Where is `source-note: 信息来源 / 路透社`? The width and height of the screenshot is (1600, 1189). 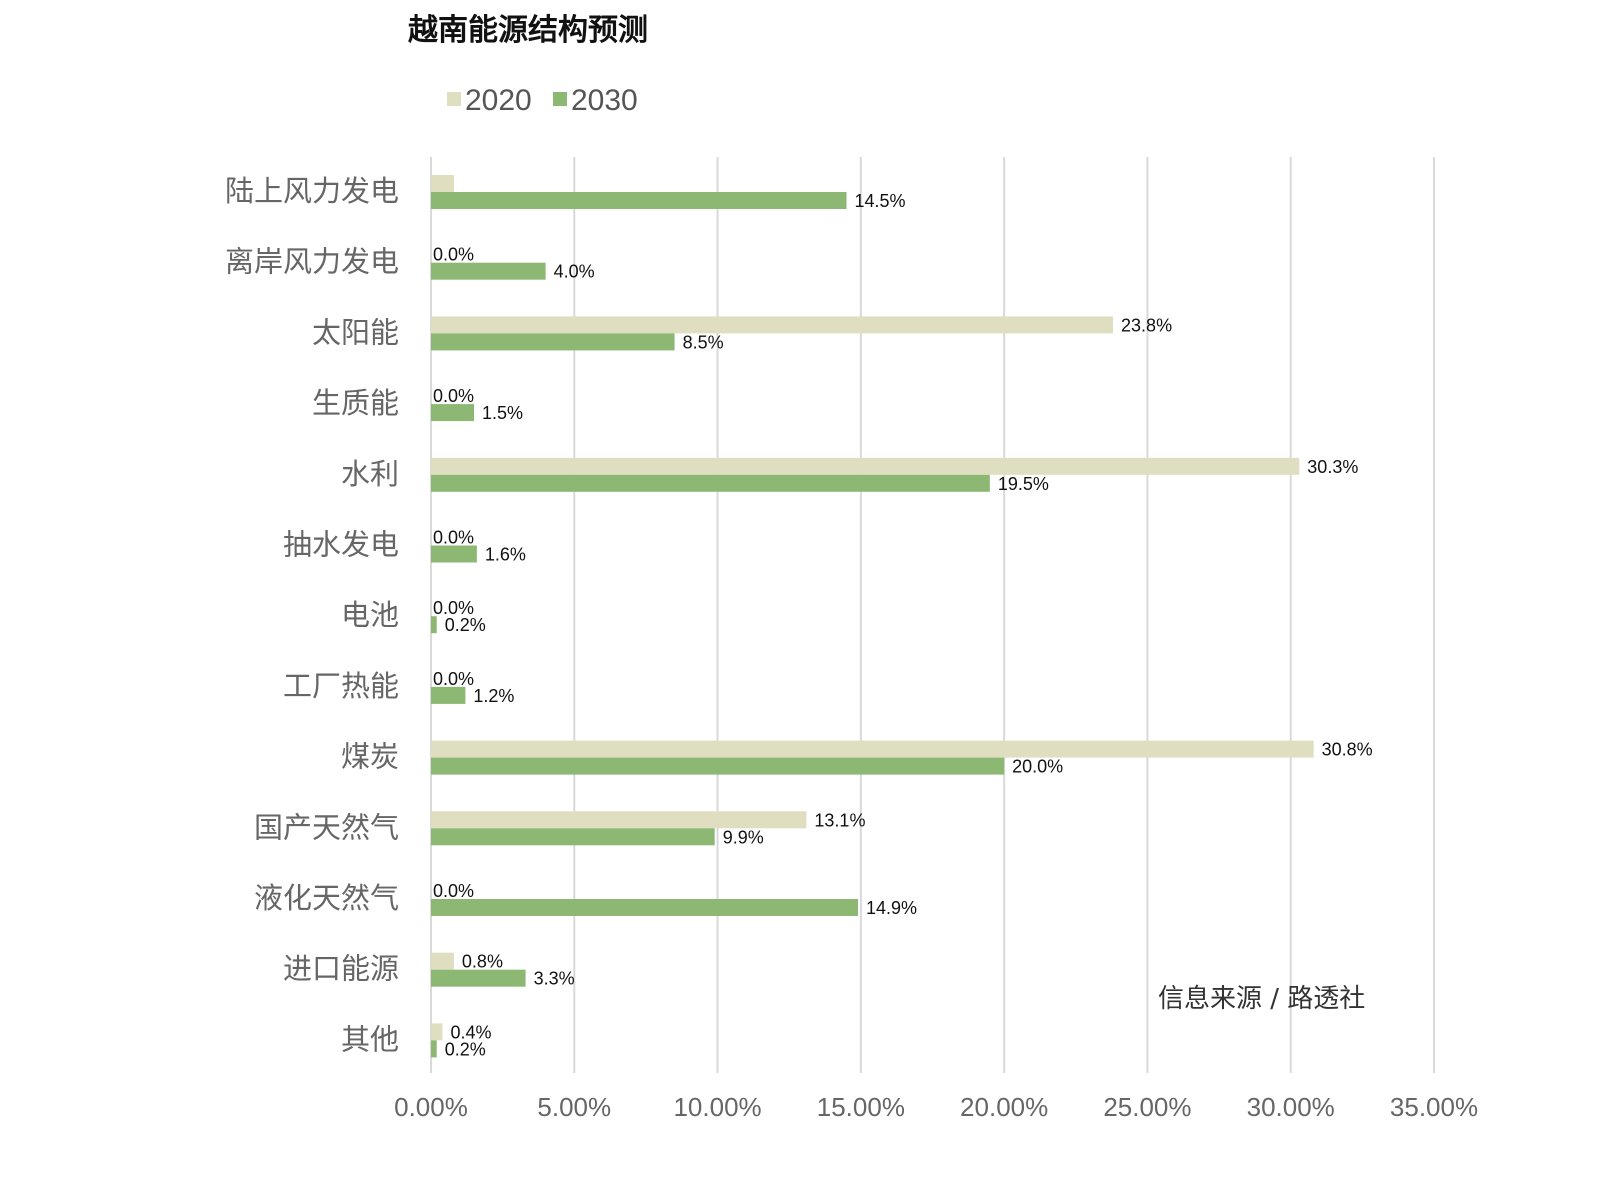
source-note: 信息来源 / 路透社 is located at coordinates (1261, 999).